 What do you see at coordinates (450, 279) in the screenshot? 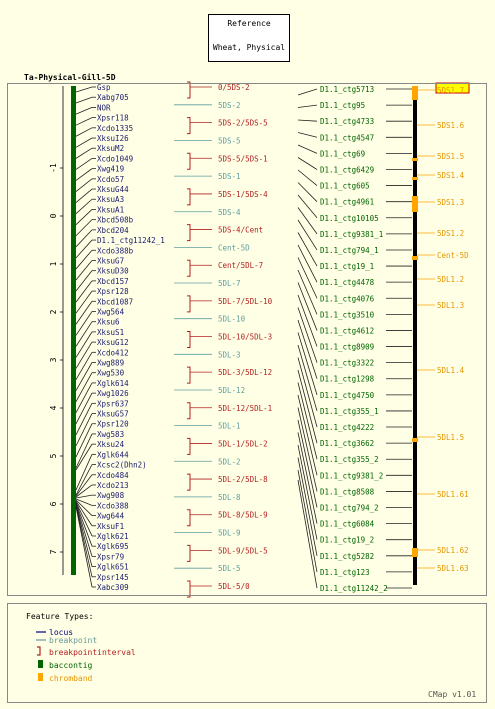
I see `chromband-label: 5DL1.2` at bounding box center [450, 279].